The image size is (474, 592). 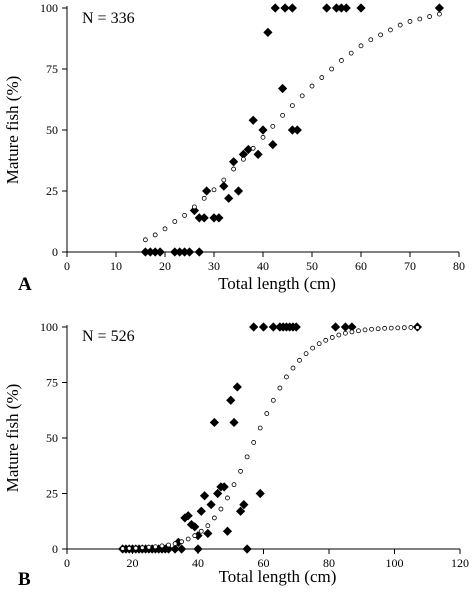 What do you see at coordinates (460, 563) in the screenshot?
I see `x-tick-label: 120` at bounding box center [460, 563].